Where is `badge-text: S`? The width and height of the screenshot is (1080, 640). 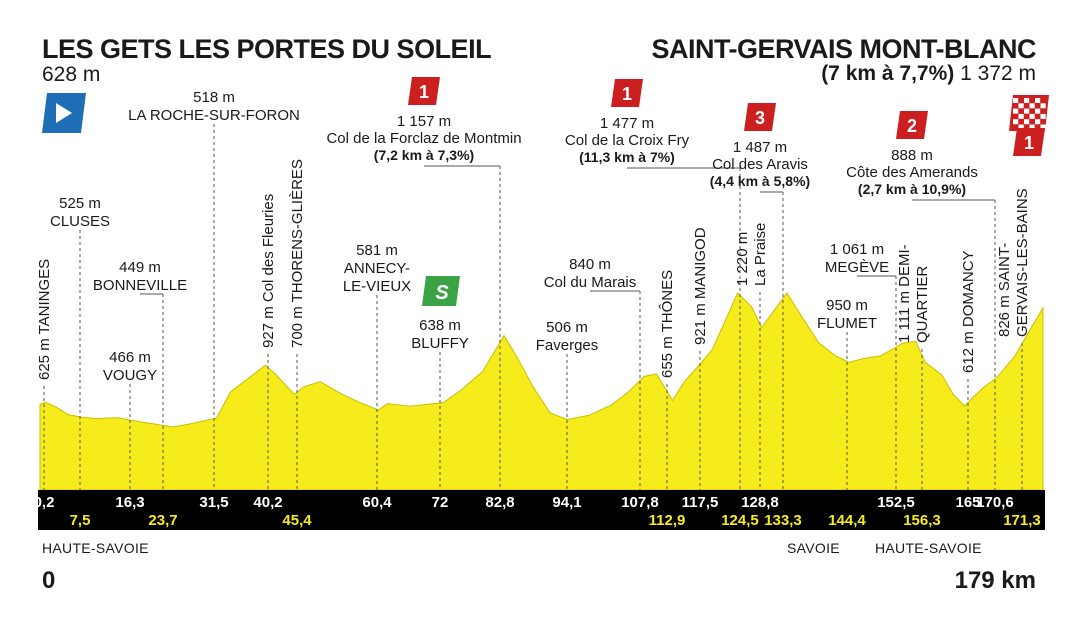 badge-text: S is located at coordinates (442, 293).